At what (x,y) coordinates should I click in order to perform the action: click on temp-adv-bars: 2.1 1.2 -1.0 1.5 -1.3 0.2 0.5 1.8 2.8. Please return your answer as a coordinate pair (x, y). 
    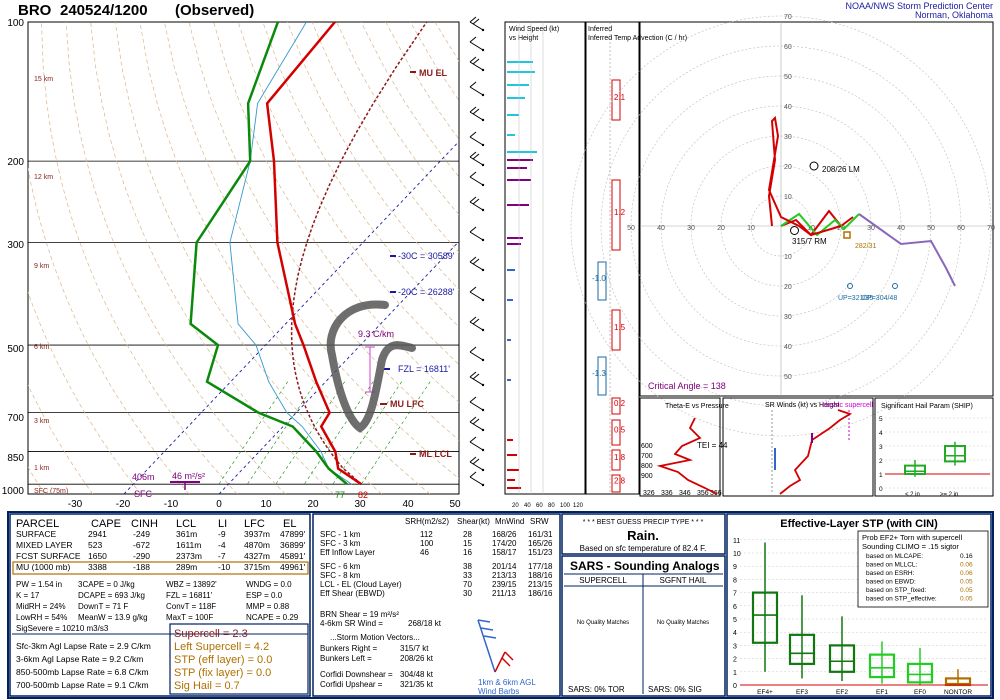
    Looking at the image, I should click on (609, 286).